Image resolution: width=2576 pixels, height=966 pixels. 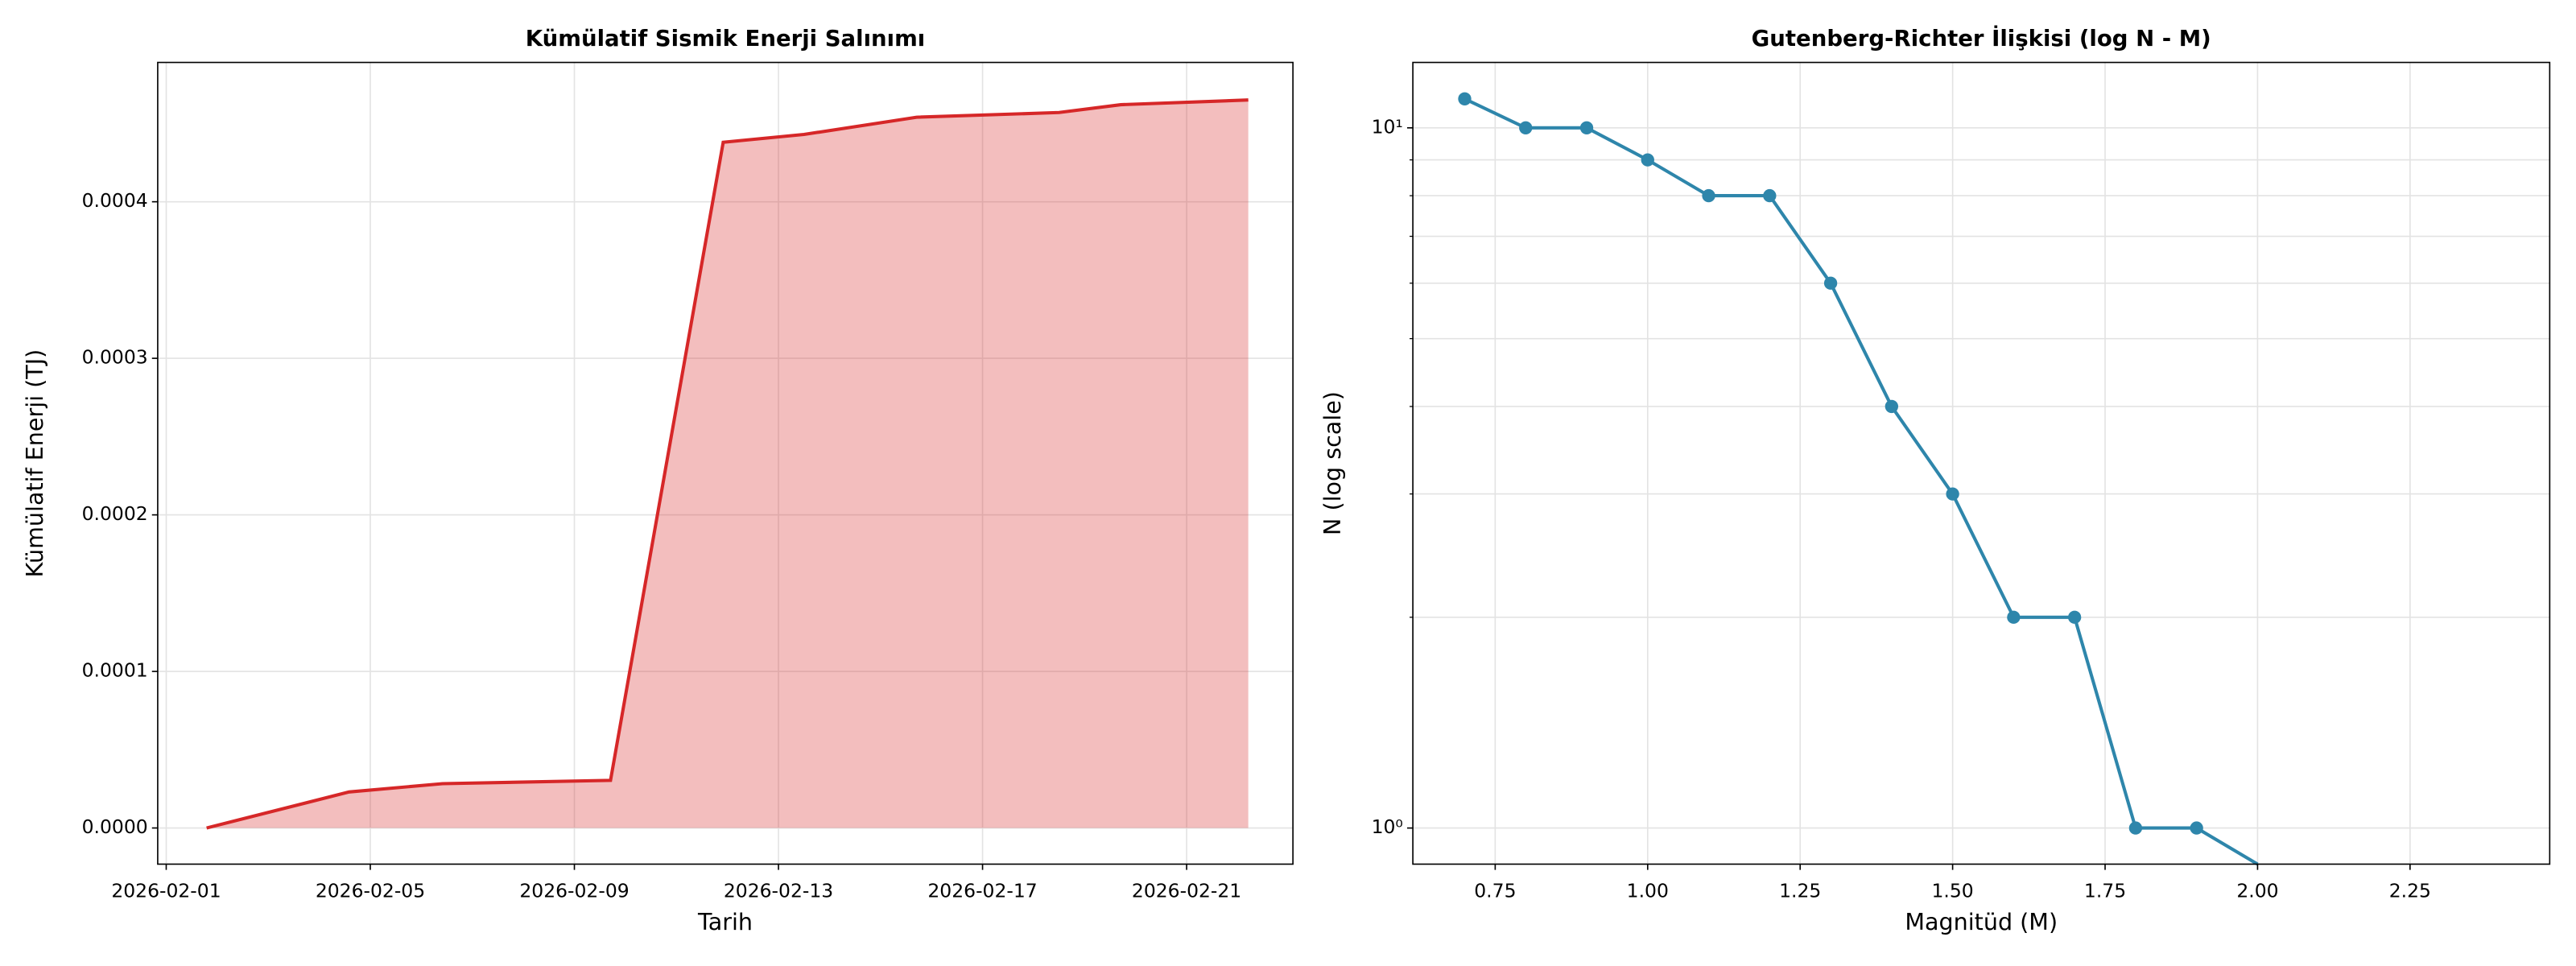 I want to click on chart-title: Gutenberg-Richter İlişkisi (log N - M), so click(x=1981, y=38).